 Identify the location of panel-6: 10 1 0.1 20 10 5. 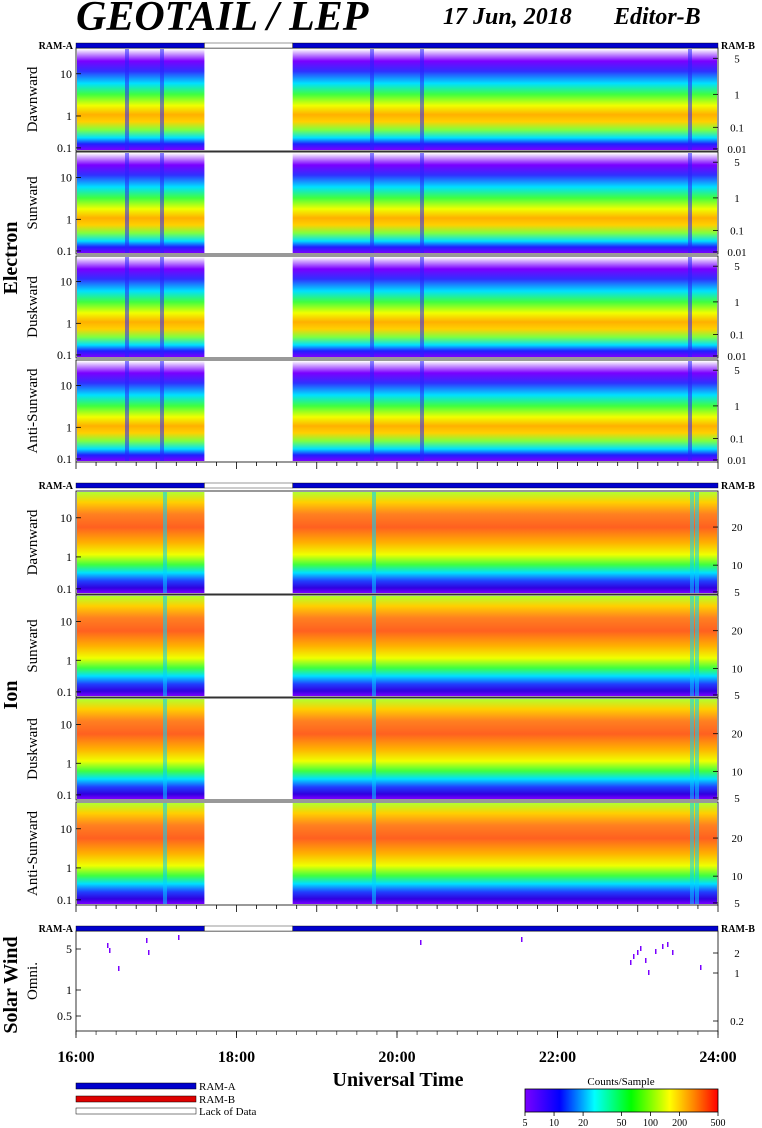
(400, 648).